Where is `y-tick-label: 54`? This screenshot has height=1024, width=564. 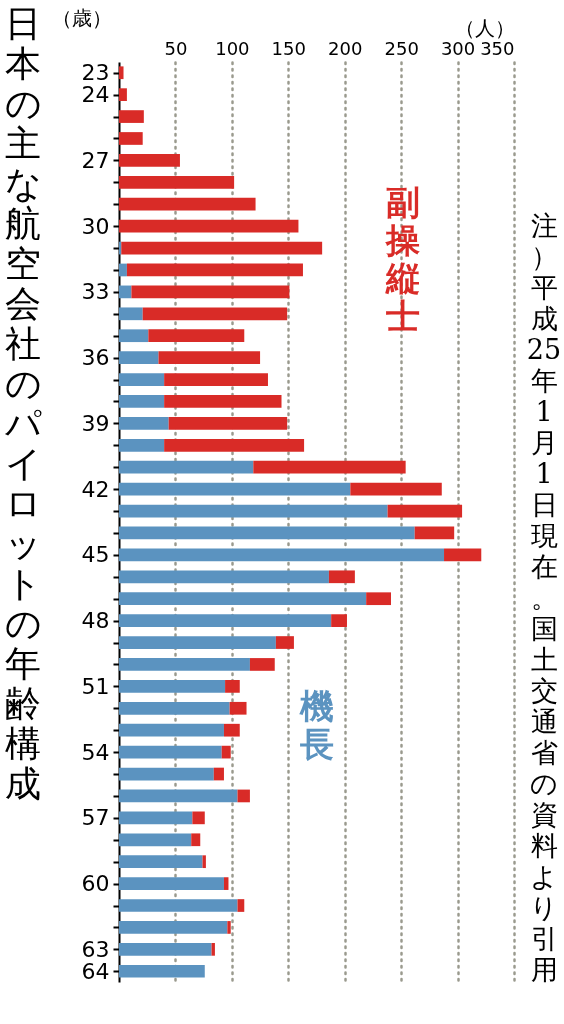 y-tick-label: 54 is located at coordinates (95, 752).